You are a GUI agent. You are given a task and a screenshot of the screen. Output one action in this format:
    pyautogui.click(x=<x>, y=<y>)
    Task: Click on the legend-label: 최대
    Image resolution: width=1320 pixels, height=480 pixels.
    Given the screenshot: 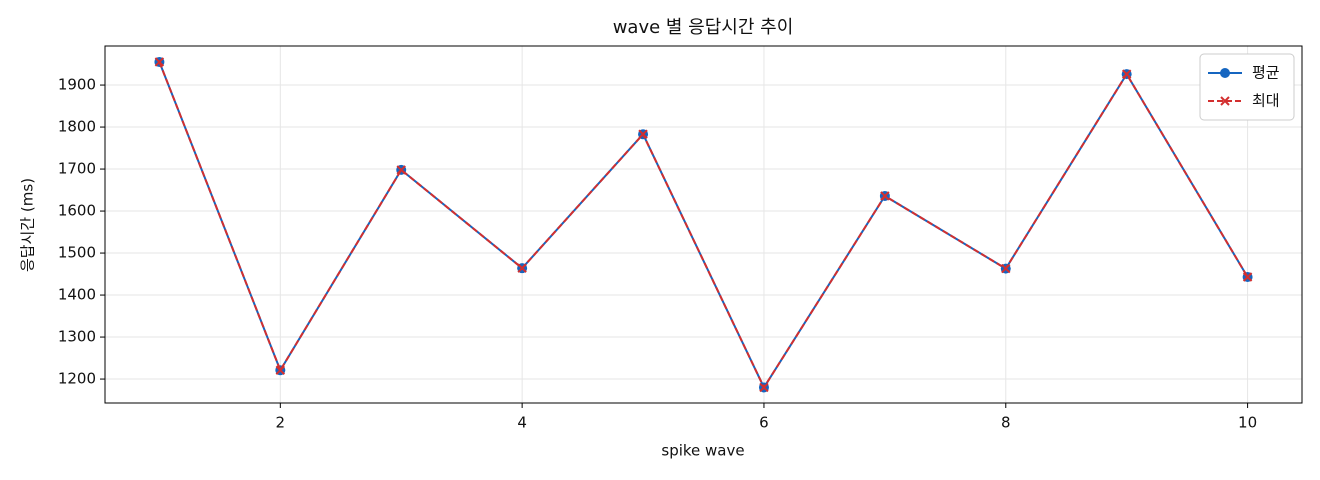 What is the action you would take?
    pyautogui.click(x=1266, y=101)
    